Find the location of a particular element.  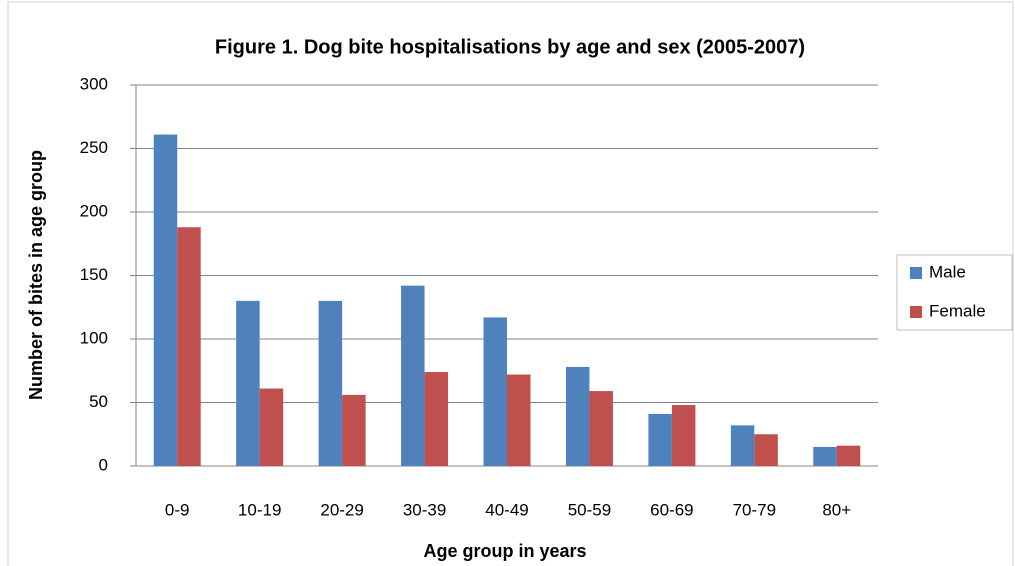

y-tick-label: 50 is located at coordinates (98, 401).